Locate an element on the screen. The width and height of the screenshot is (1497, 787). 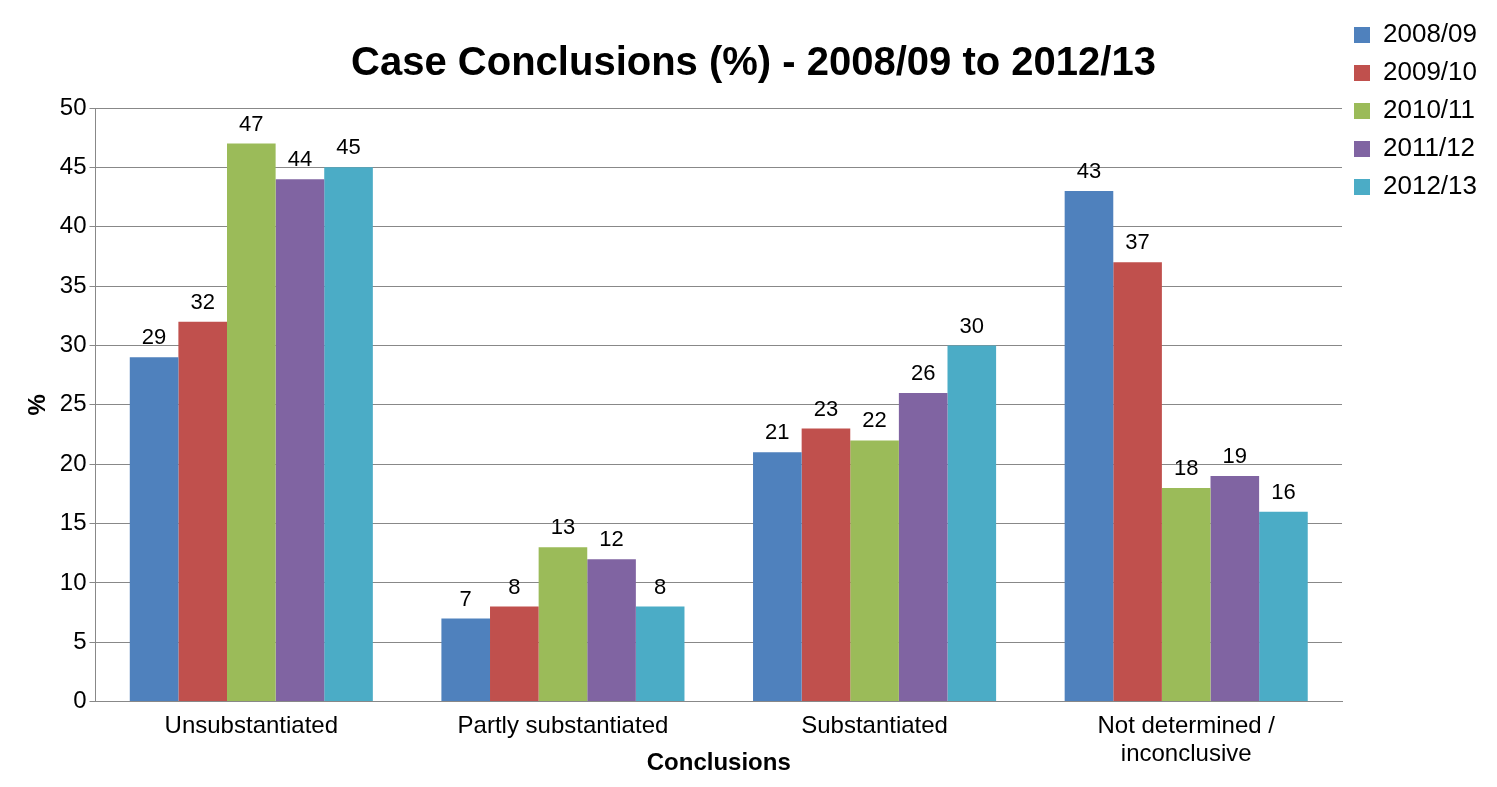
data-label: 22 is located at coordinates (874, 420).